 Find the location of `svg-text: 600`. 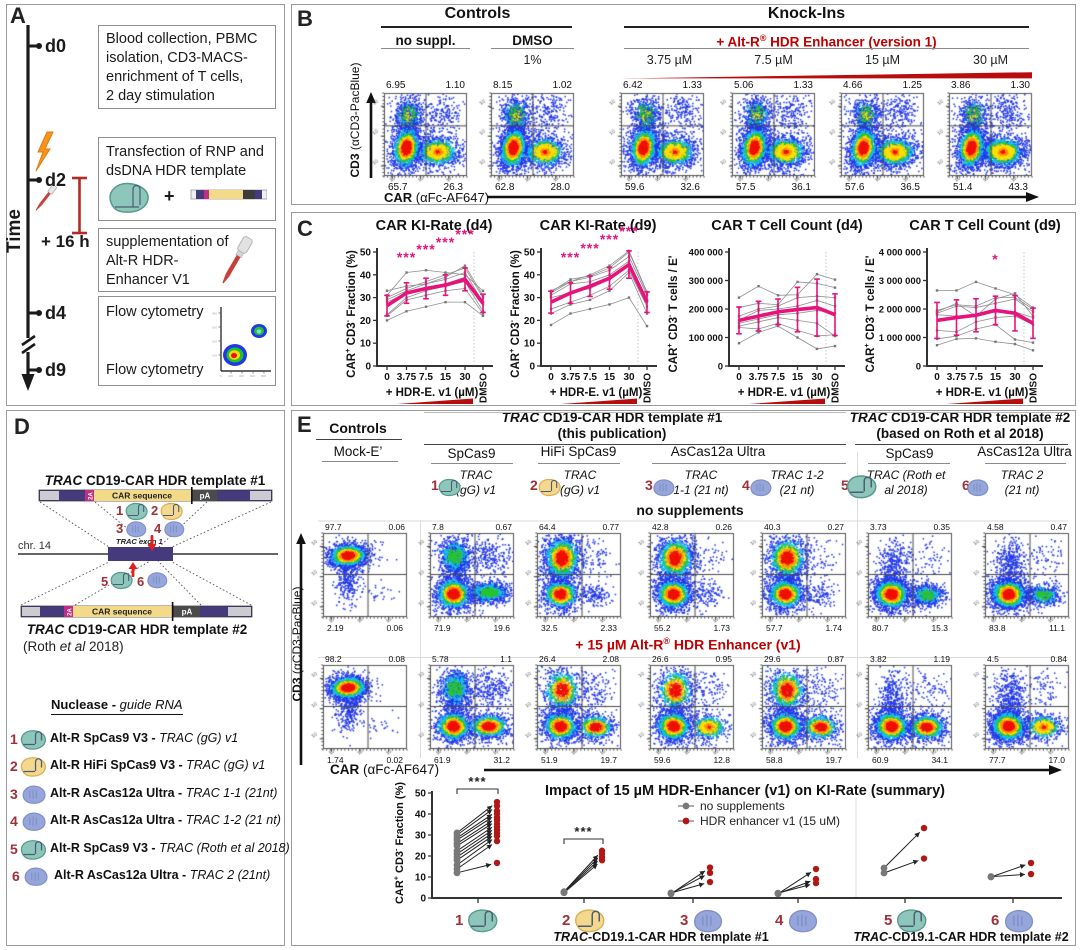

svg-text: 600 is located at coordinates (252, 376).